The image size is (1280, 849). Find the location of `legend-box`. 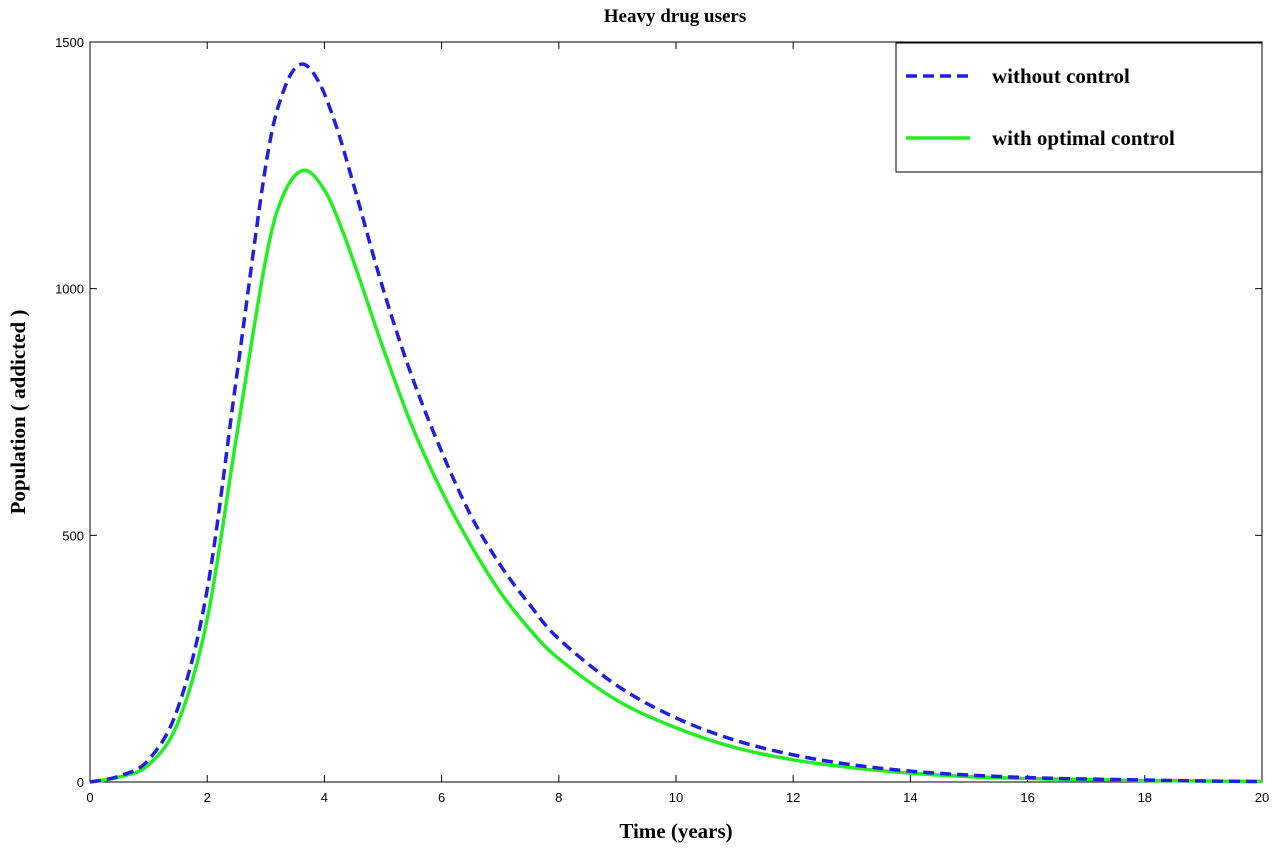

legend-box is located at coordinates (1079, 107).